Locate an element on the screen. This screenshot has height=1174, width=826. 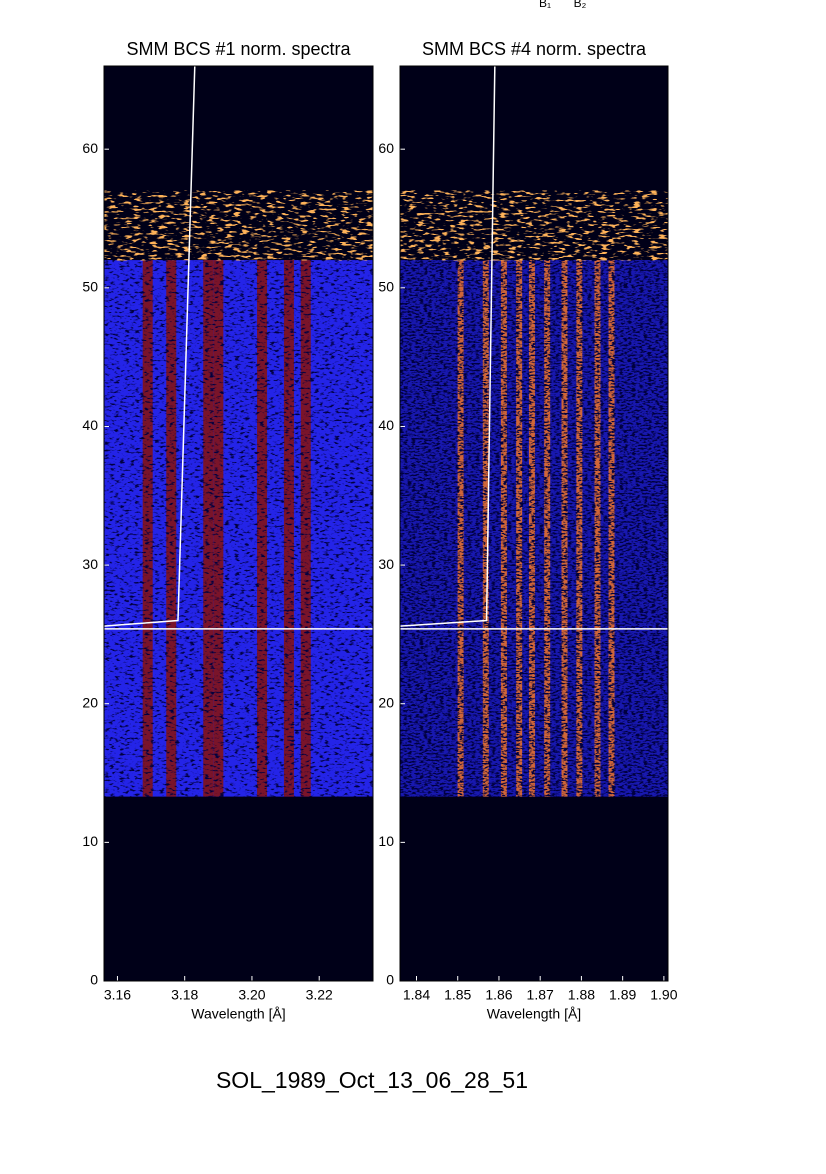
x-tick-label: 1.89 is located at coordinates (622, 995).